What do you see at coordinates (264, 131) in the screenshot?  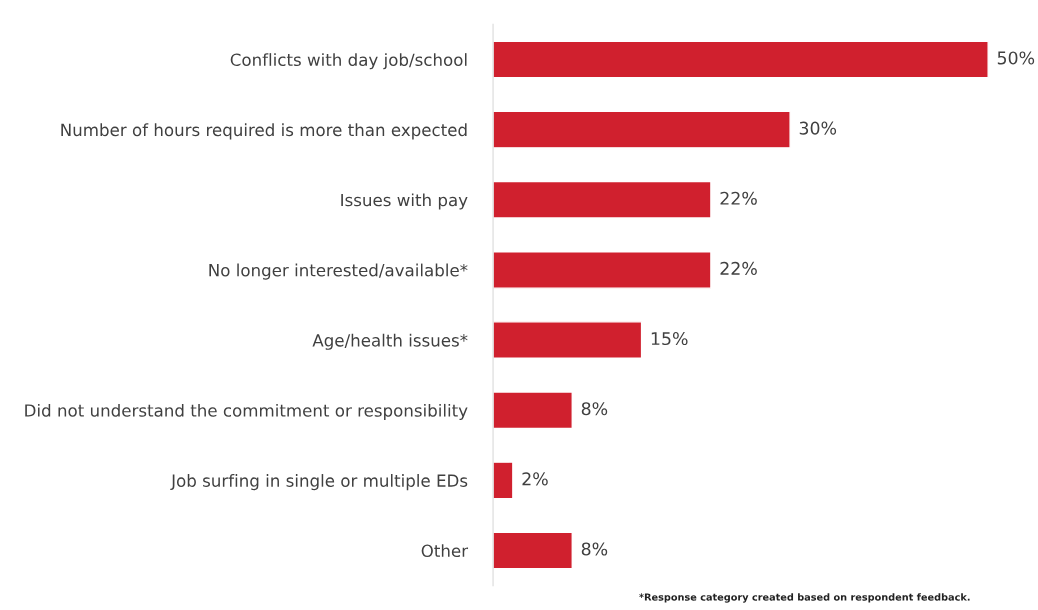 I see `y-tick-label: Number of hours required is more than expected` at bounding box center [264, 131].